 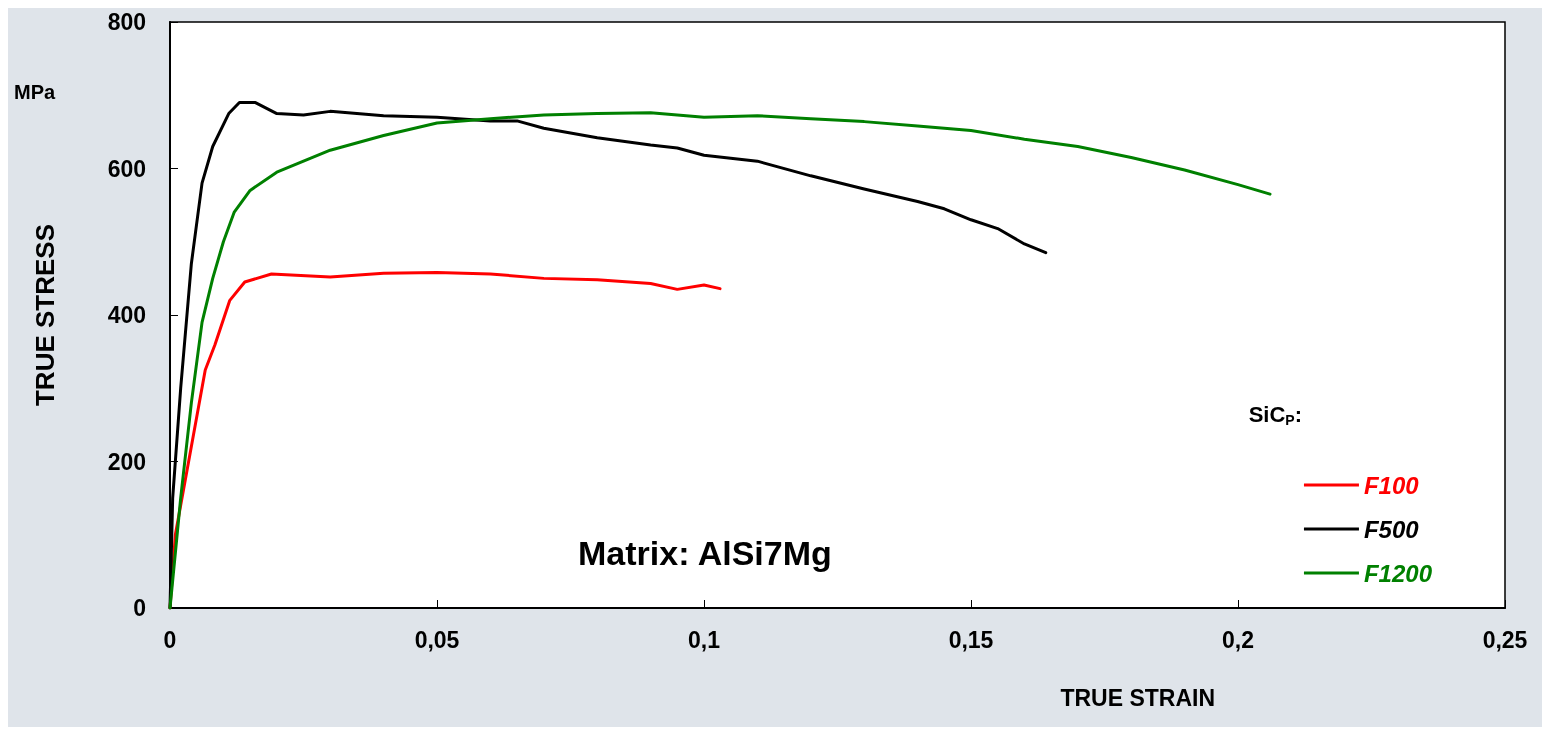 I want to click on x-tick-label: 0,2, so click(x=1238, y=639).